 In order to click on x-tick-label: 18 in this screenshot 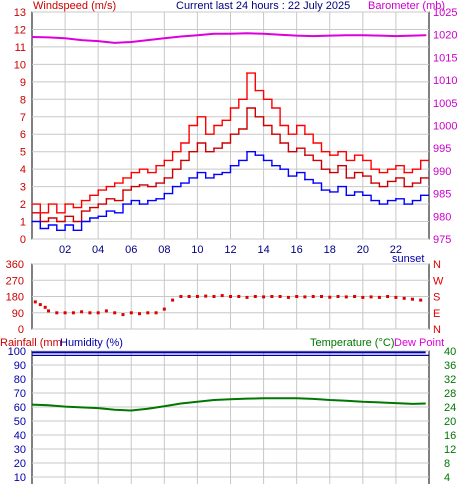, I will do `click(330, 250)`.